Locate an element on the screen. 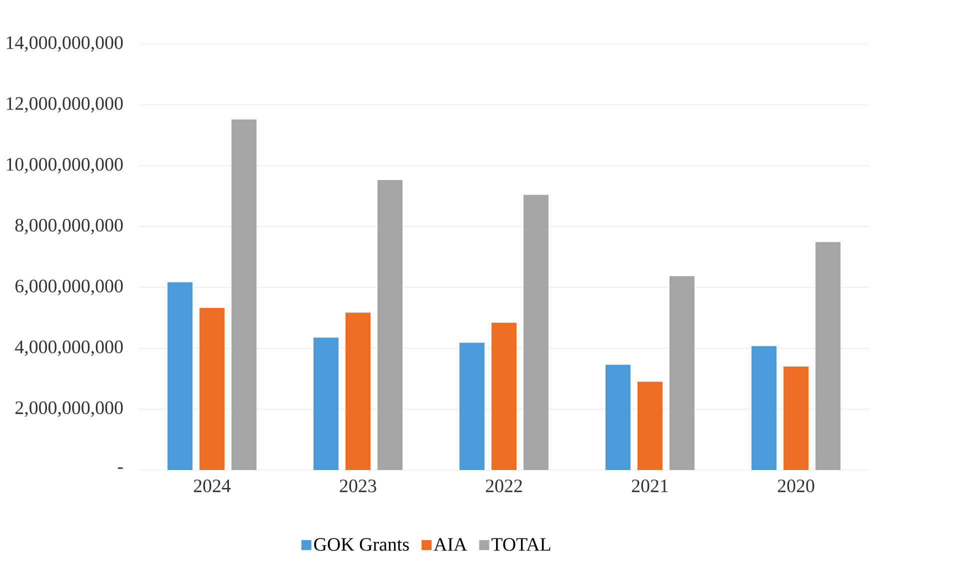 This screenshot has width=962, height=579. x-tick-label: 2024 is located at coordinates (212, 486).